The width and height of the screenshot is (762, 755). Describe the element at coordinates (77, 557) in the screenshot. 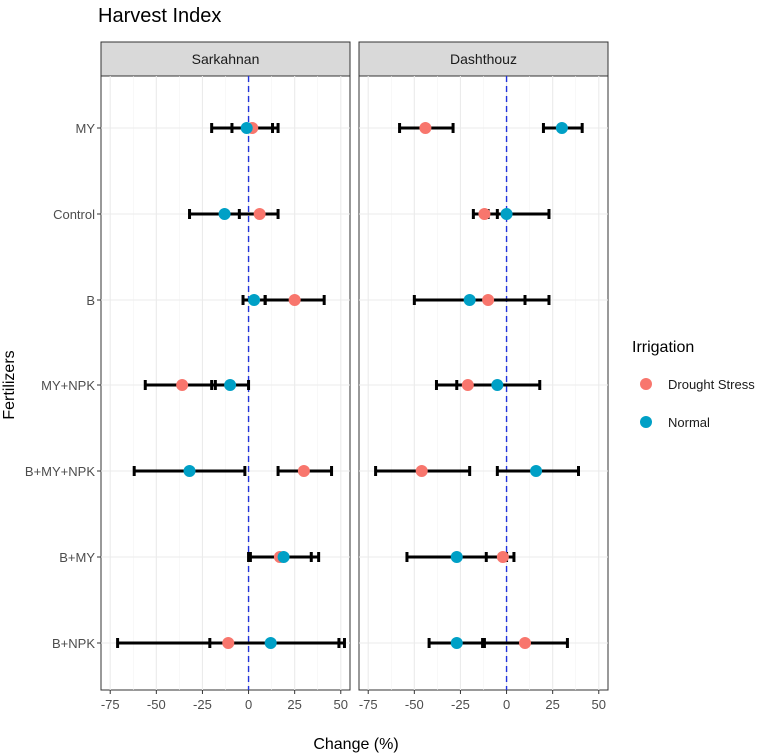

I see `y-tick-label-b-my: B+MY` at that location.